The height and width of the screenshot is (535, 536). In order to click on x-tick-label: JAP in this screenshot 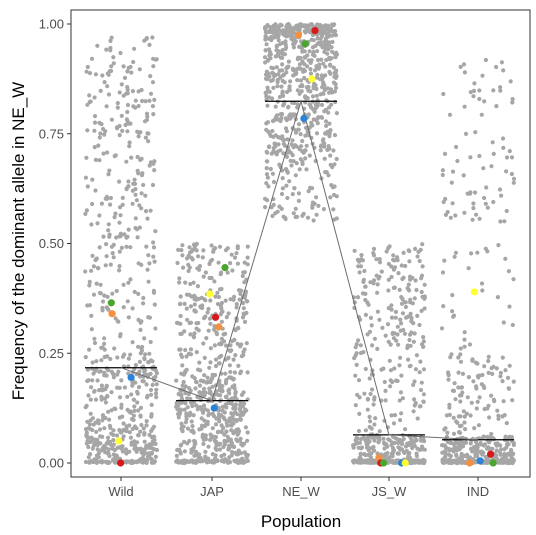, I will do `click(212, 491)`.